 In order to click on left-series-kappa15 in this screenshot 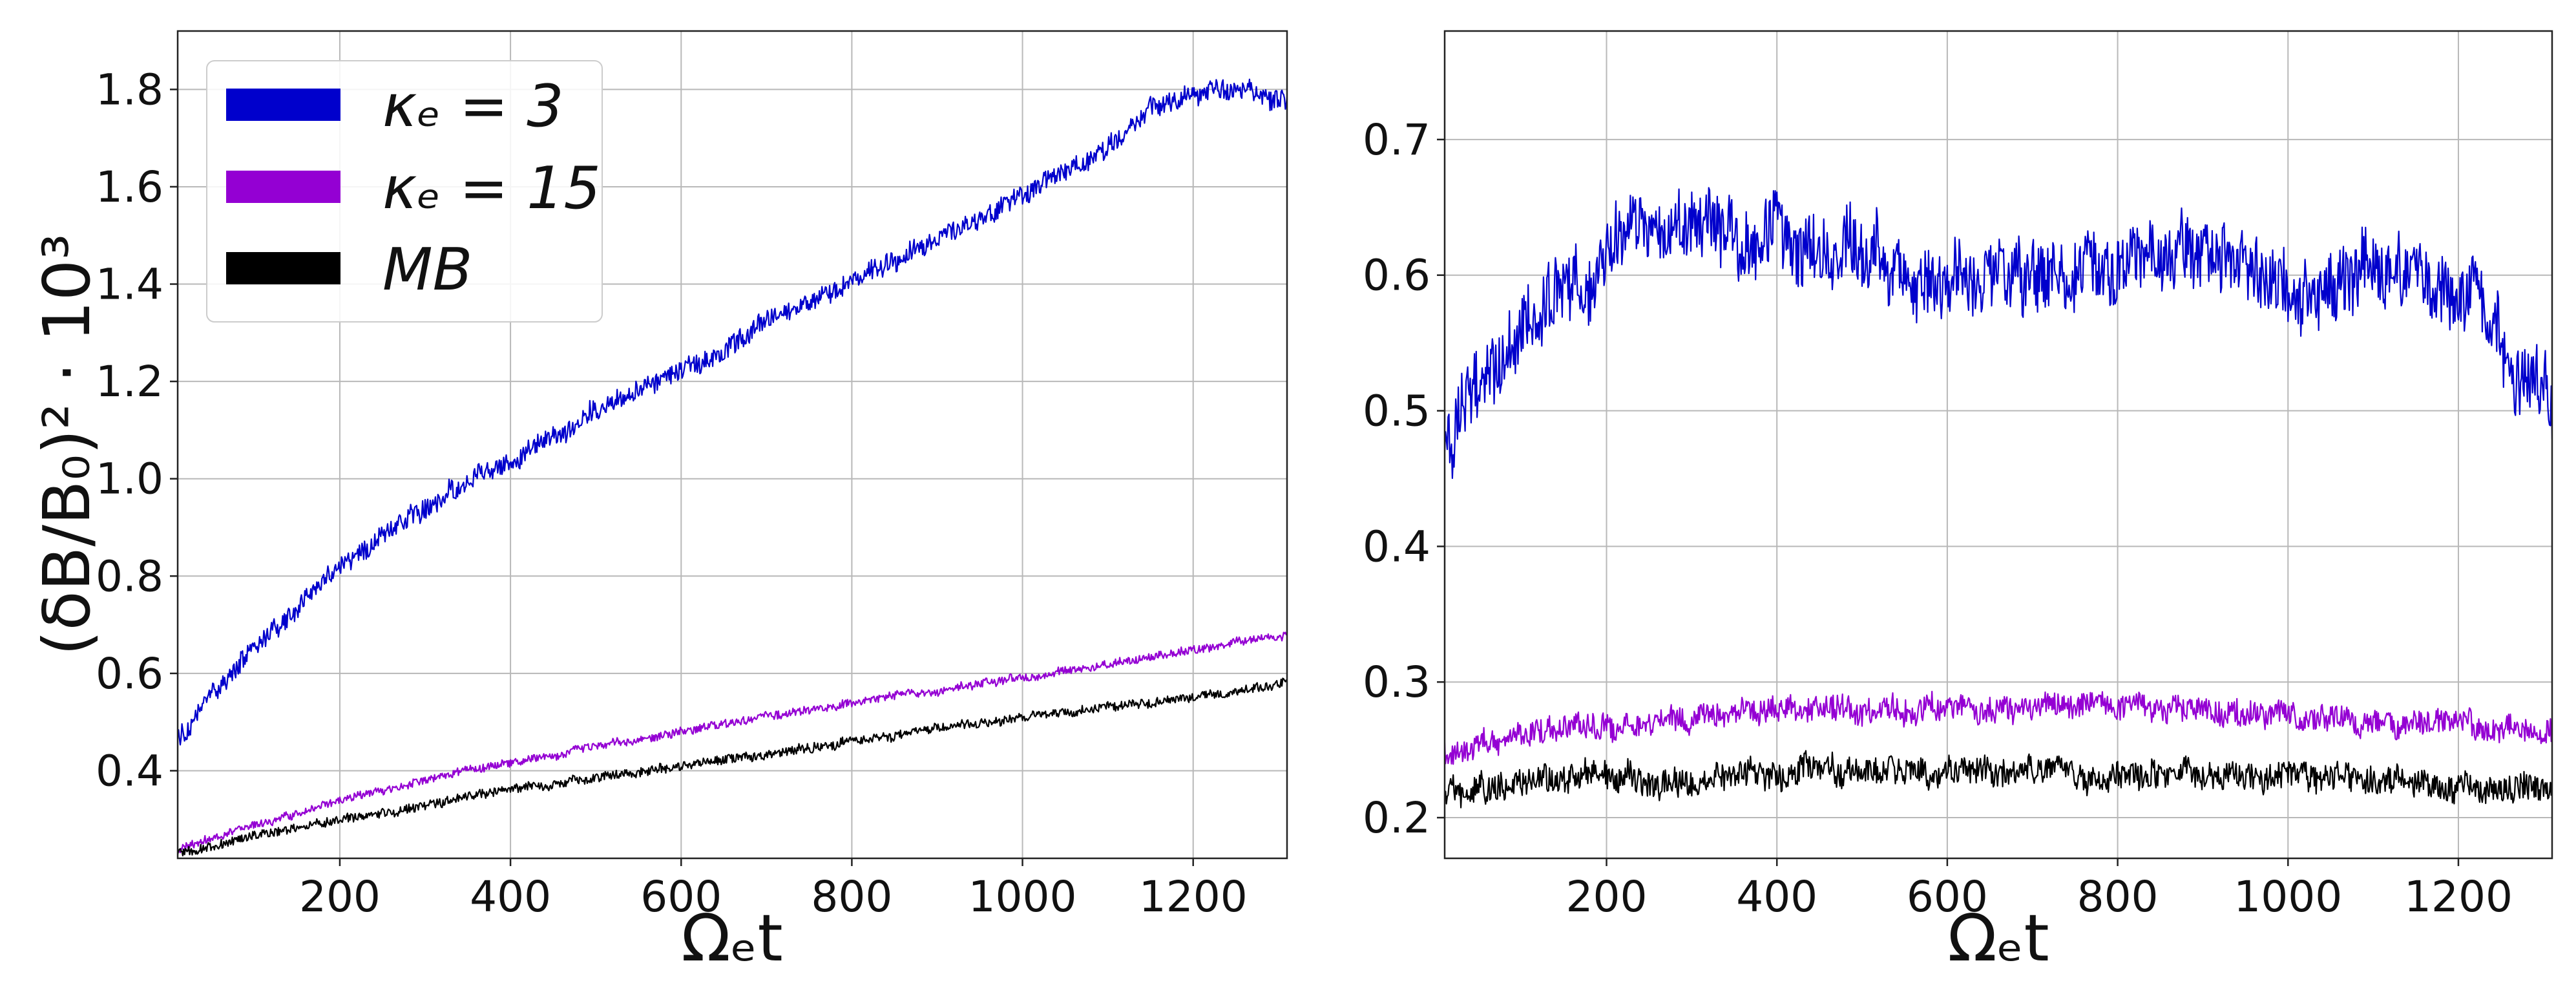, I will do `click(732, 742)`.